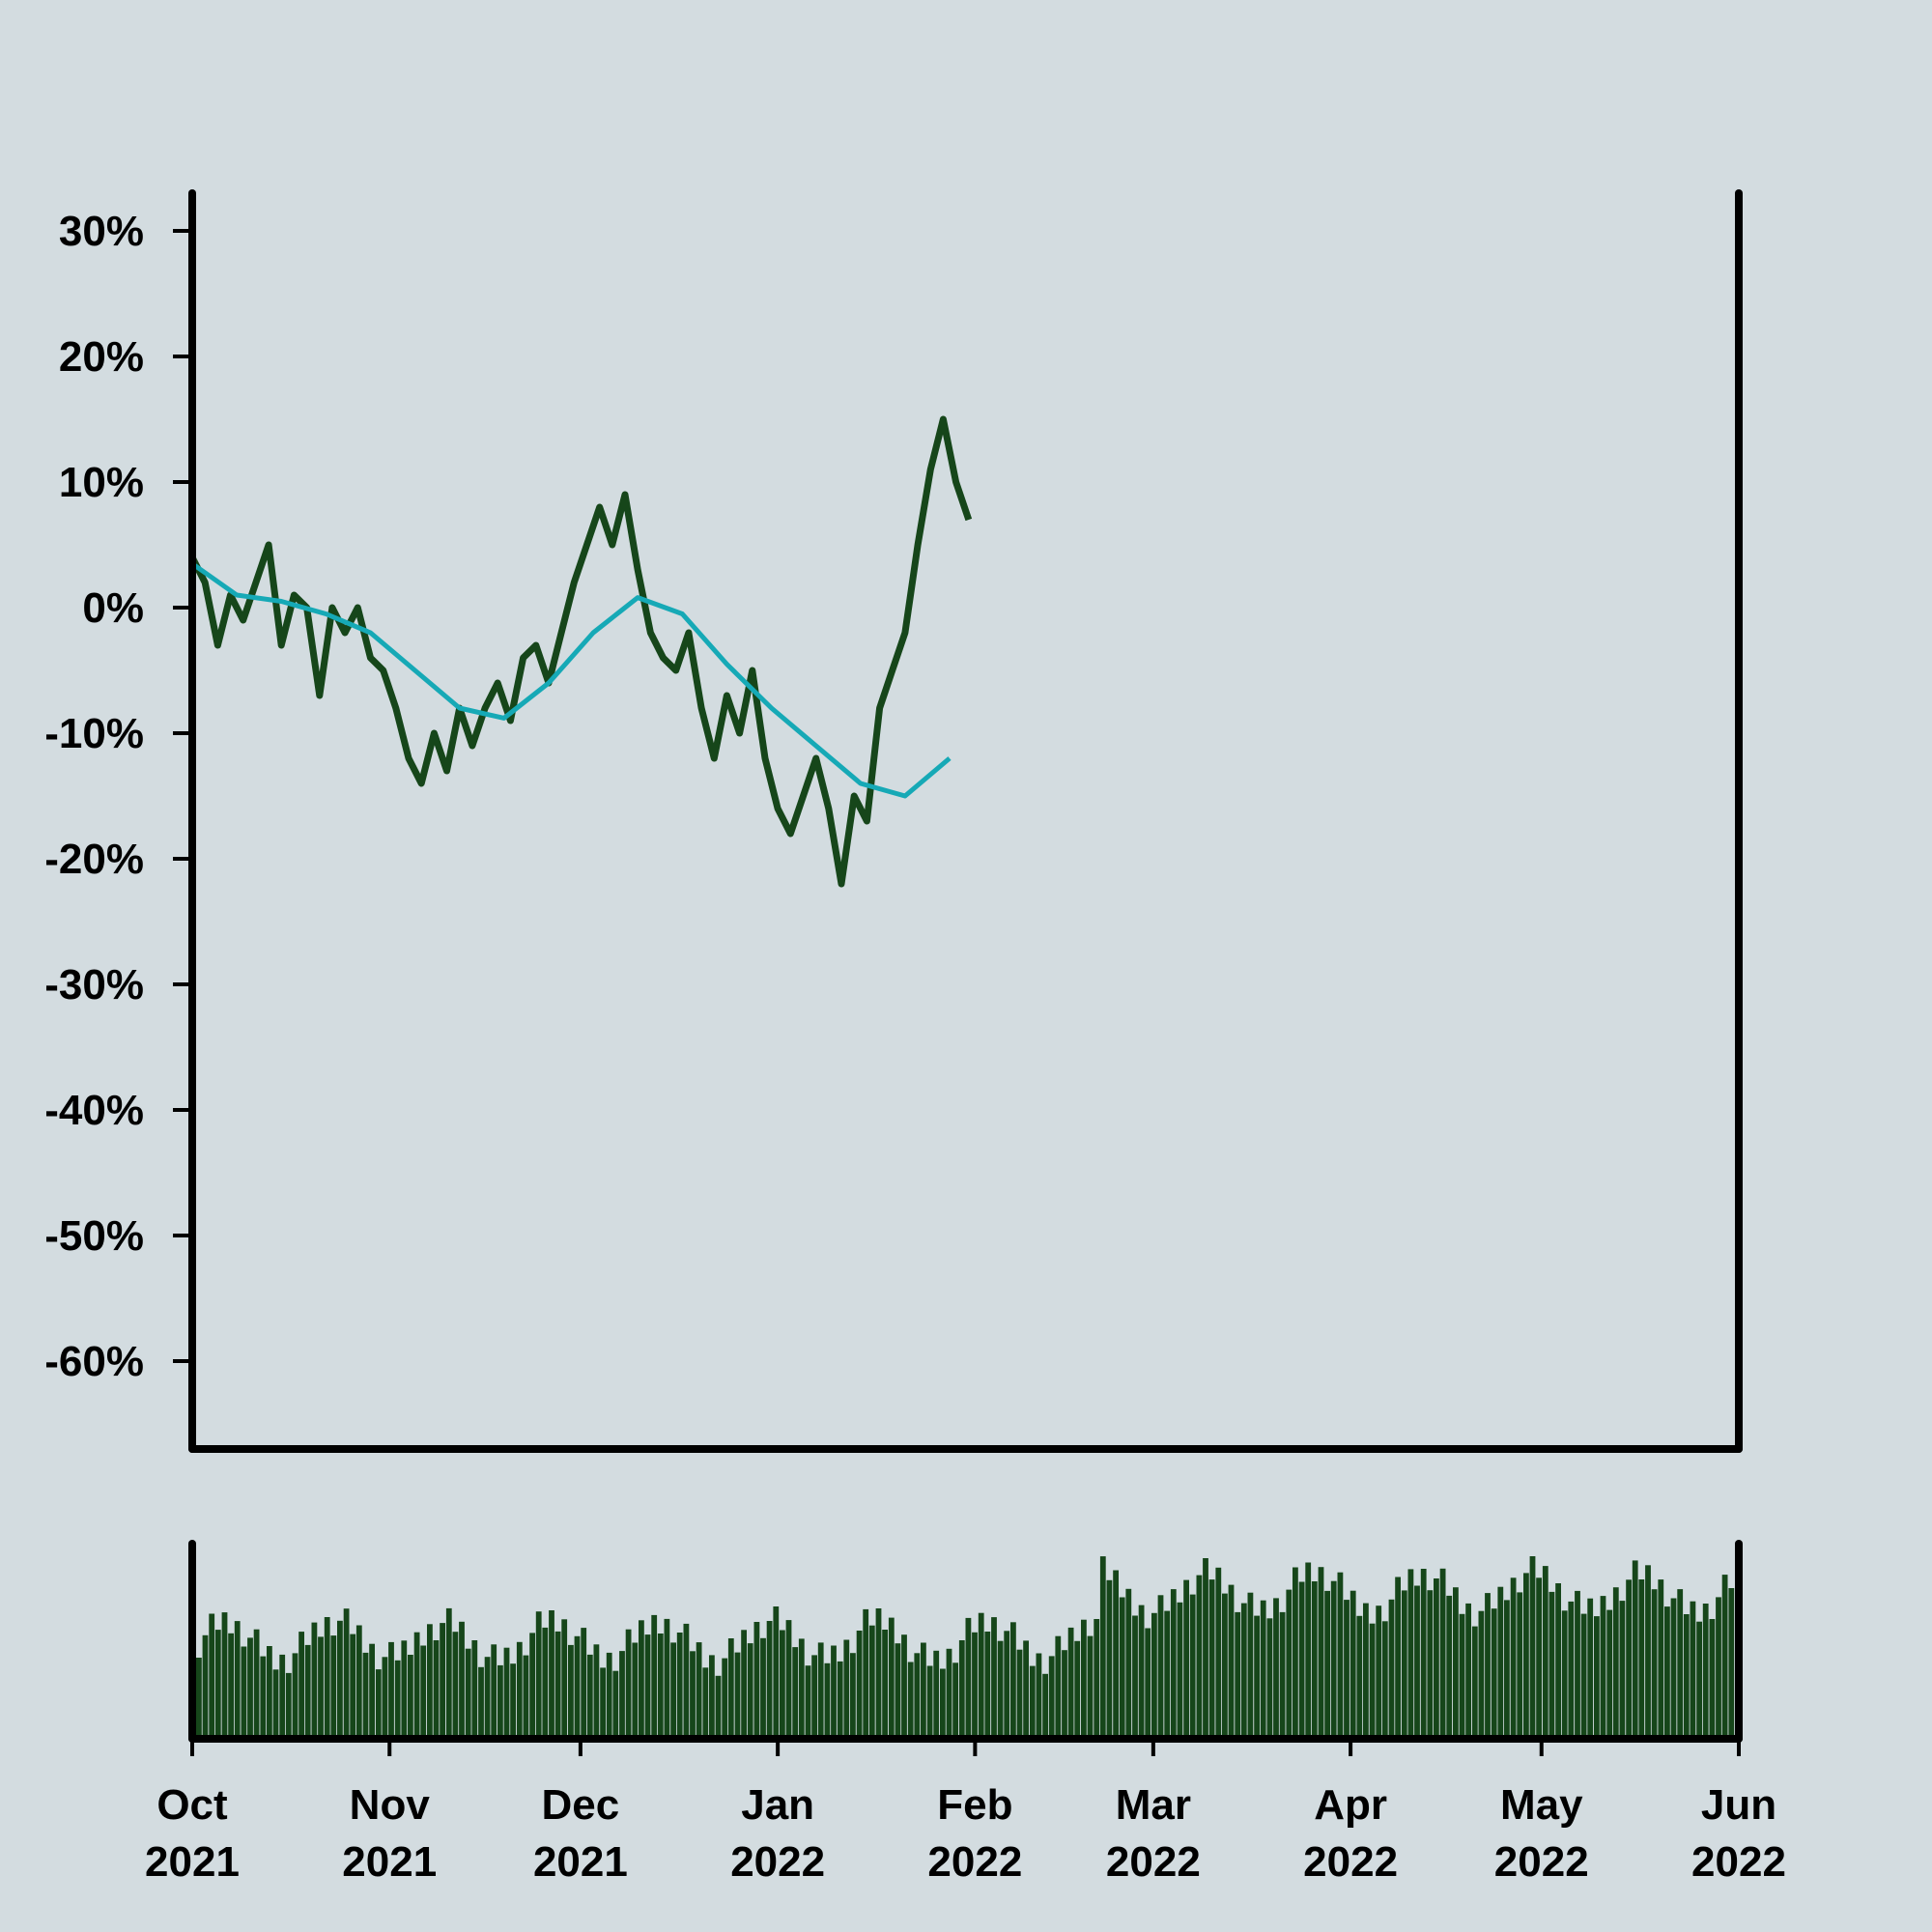 This screenshot has height=1932, width=1932. I want to click on y-tick-label: -40%, so click(94, 1110).